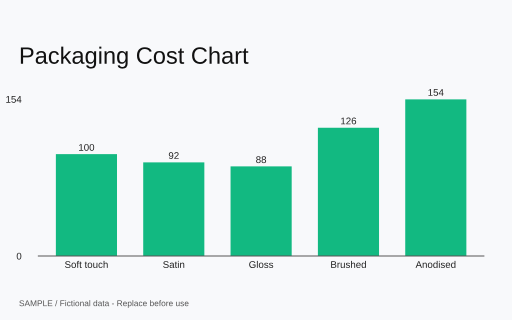 This screenshot has width=512, height=320. I want to click on x-tick-label: Soft touch, so click(86, 264).